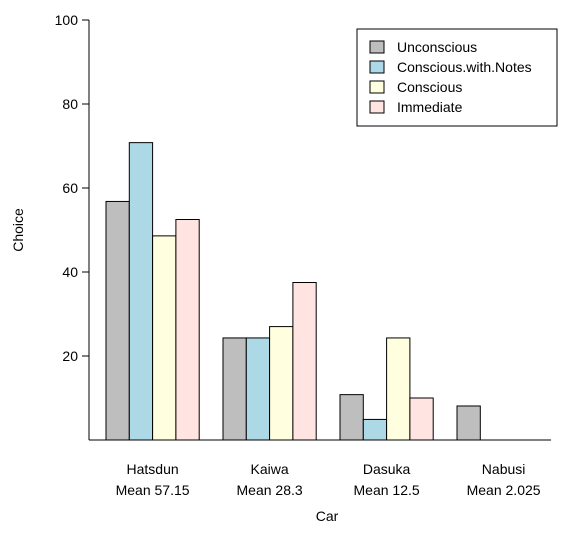 The image size is (568, 536). Describe the element at coordinates (504, 490) in the screenshot. I see `category-mean-label: Mean 2.025` at that location.